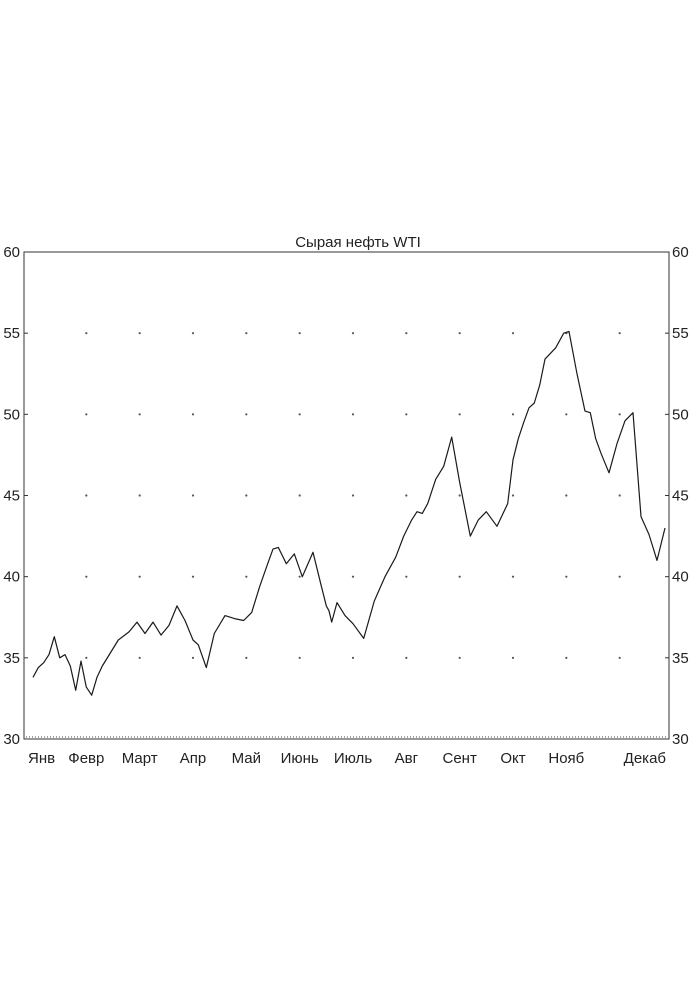 This screenshot has width=693, height=1000. Describe the element at coordinates (645, 758) in the screenshot. I see `month-label: Декаб` at that location.